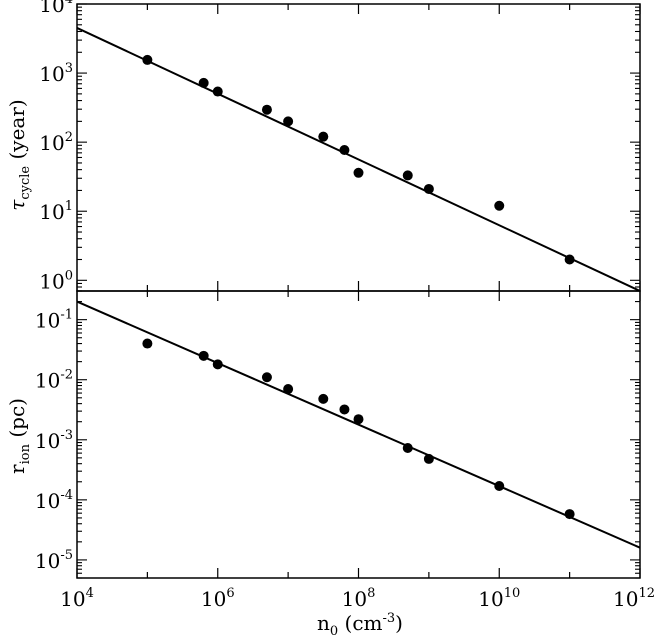  Describe the element at coordinates (499, 598) in the screenshot. I see `x-tick-label: 1010` at that location.